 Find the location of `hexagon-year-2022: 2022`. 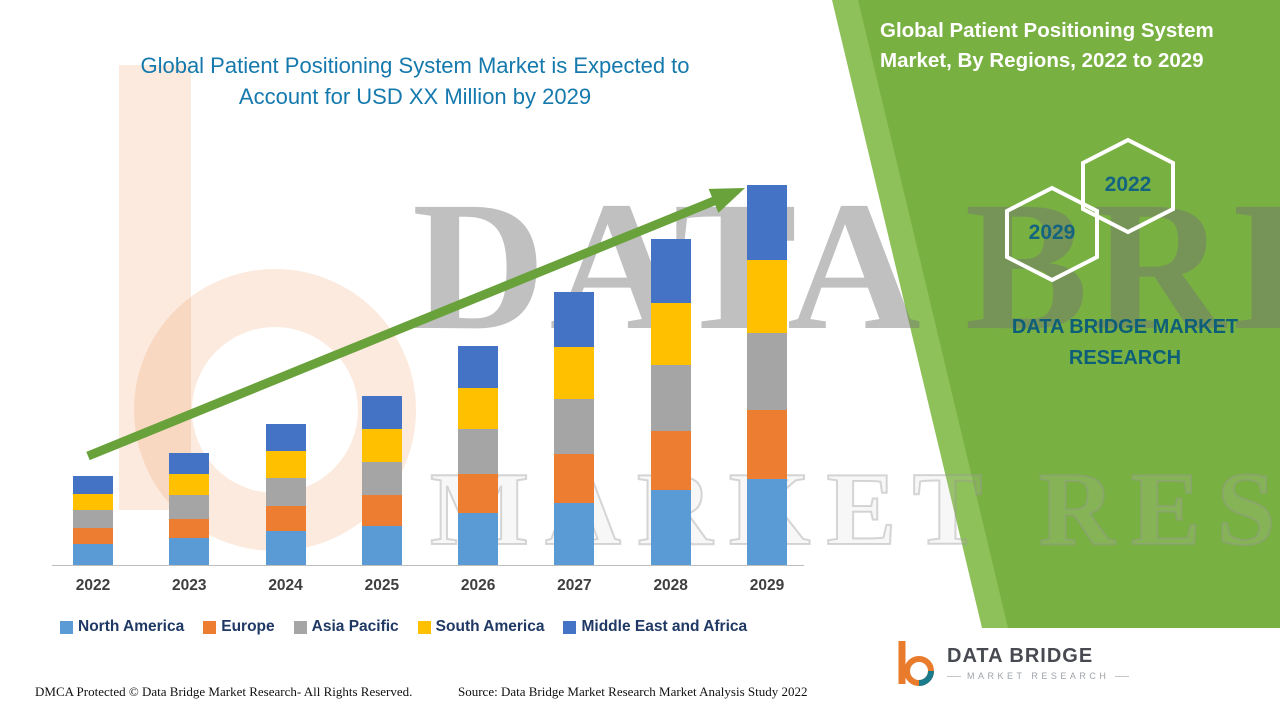

hexagon-year-2022: 2022 is located at coordinates (1128, 184).